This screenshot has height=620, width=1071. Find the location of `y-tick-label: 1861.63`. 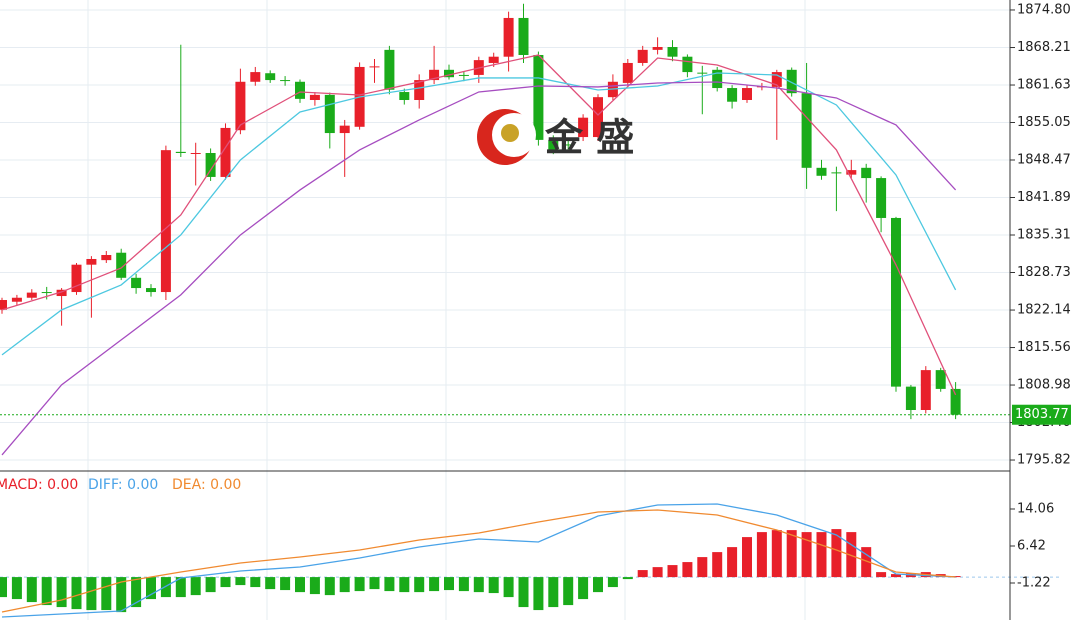

y-tick-label: 1861.63 is located at coordinates (1044, 85).